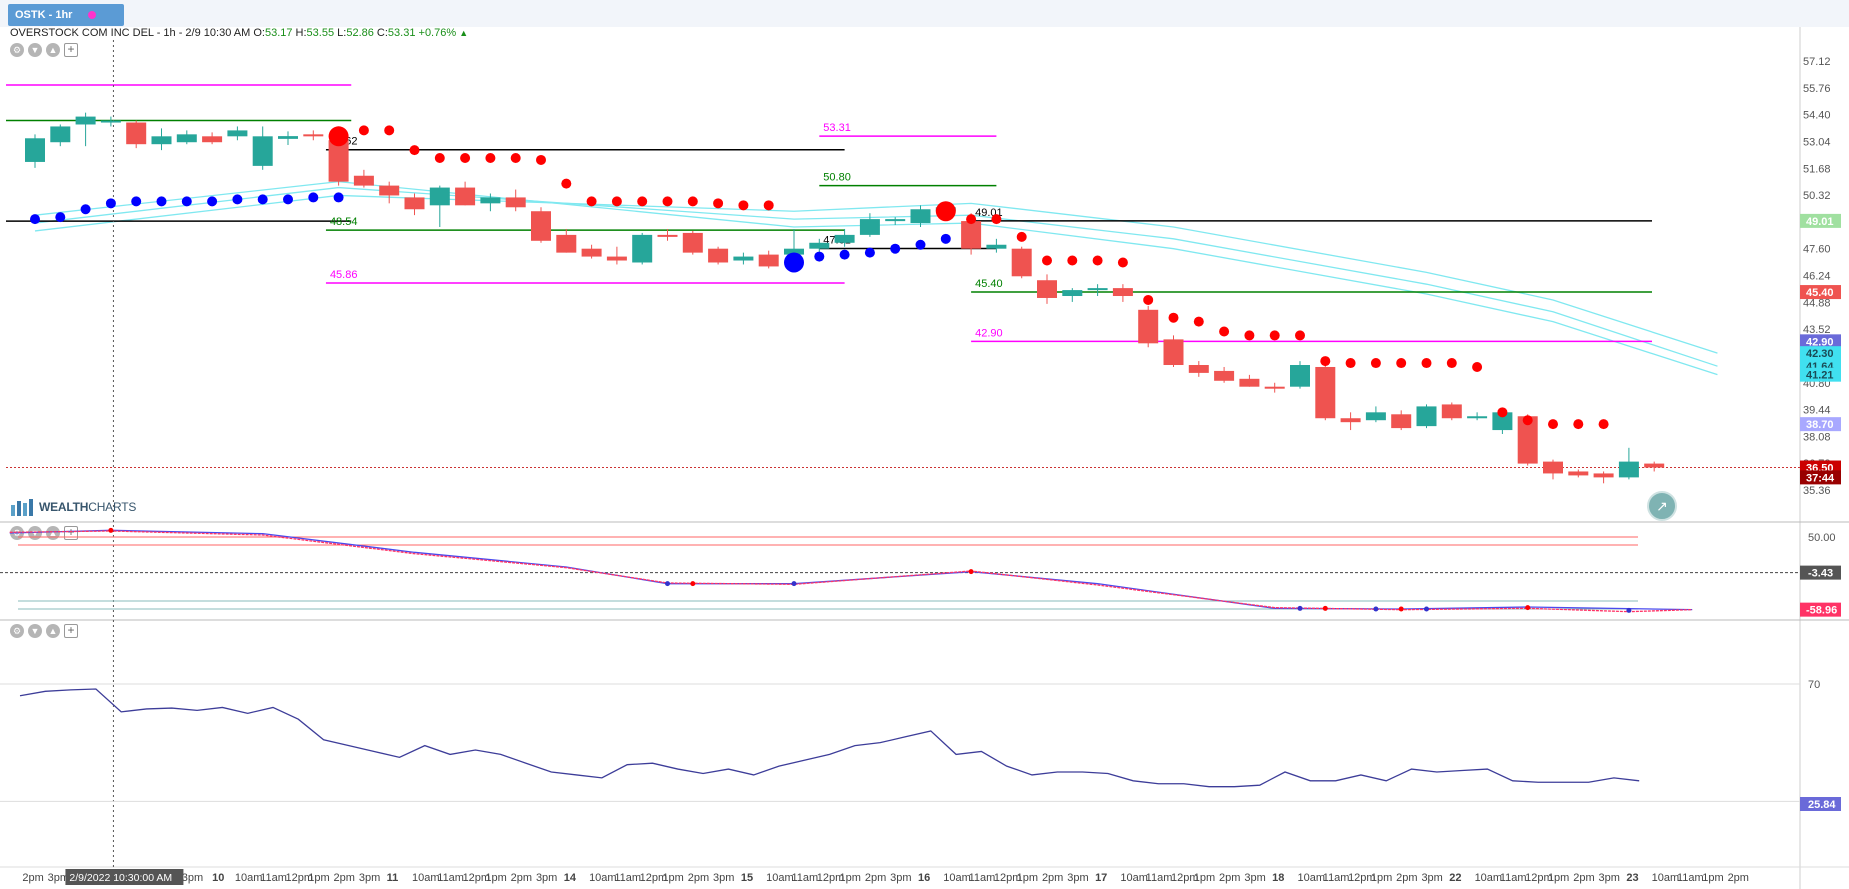 Image resolution: width=1849 pixels, height=889 pixels. Describe the element at coordinates (22, 507) in the screenshot. I see `wealthcharts-logo-icon` at that location.